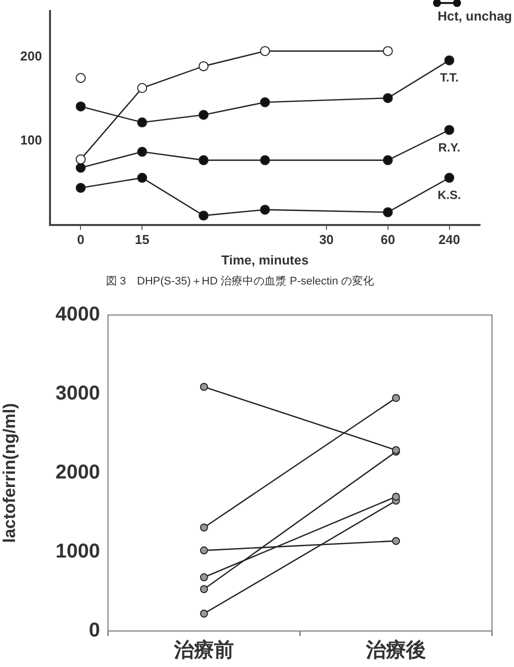 The height and width of the screenshot is (667, 514). I want to click on x-tick-label: 15, so click(142, 240).